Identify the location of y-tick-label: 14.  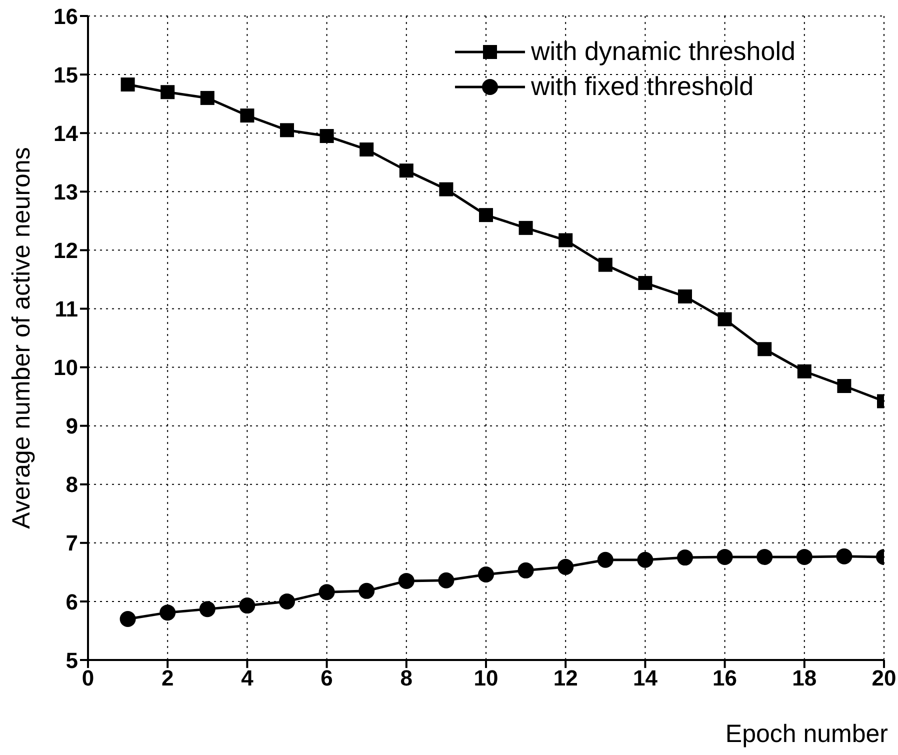
(66, 133).